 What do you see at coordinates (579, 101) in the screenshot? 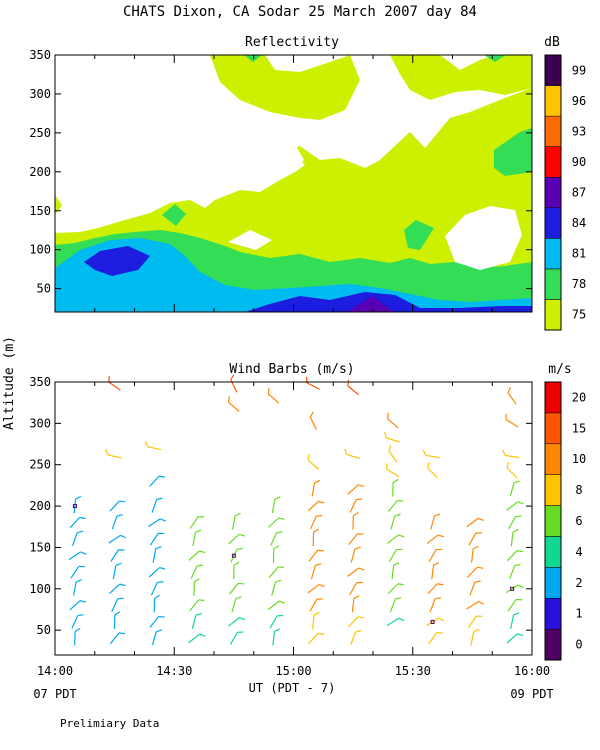
I see `colorbar-label: 96` at bounding box center [579, 101].